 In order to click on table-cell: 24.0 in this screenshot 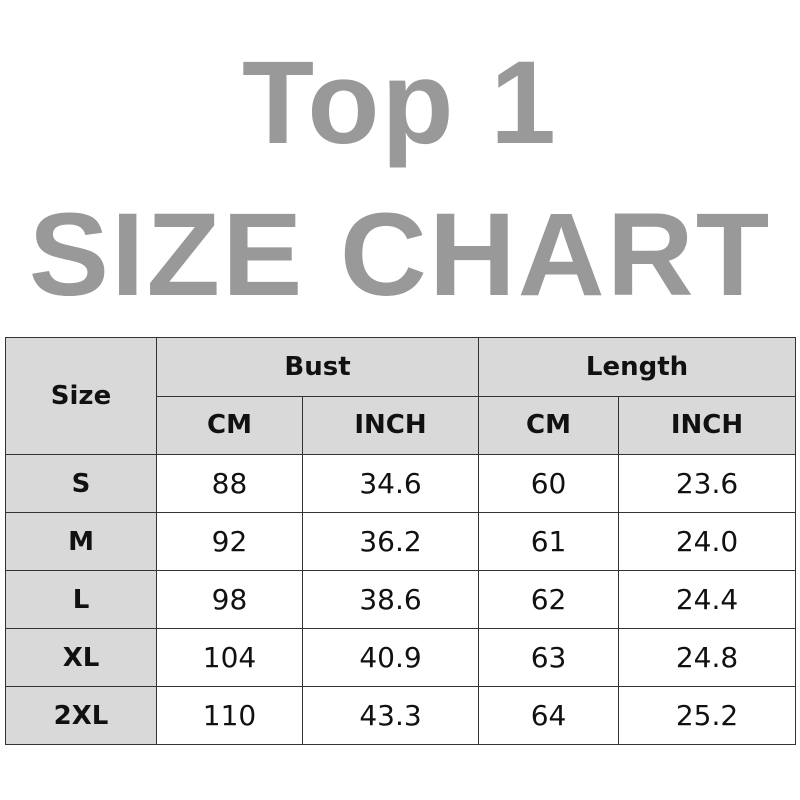, I will do `click(707, 541)`.